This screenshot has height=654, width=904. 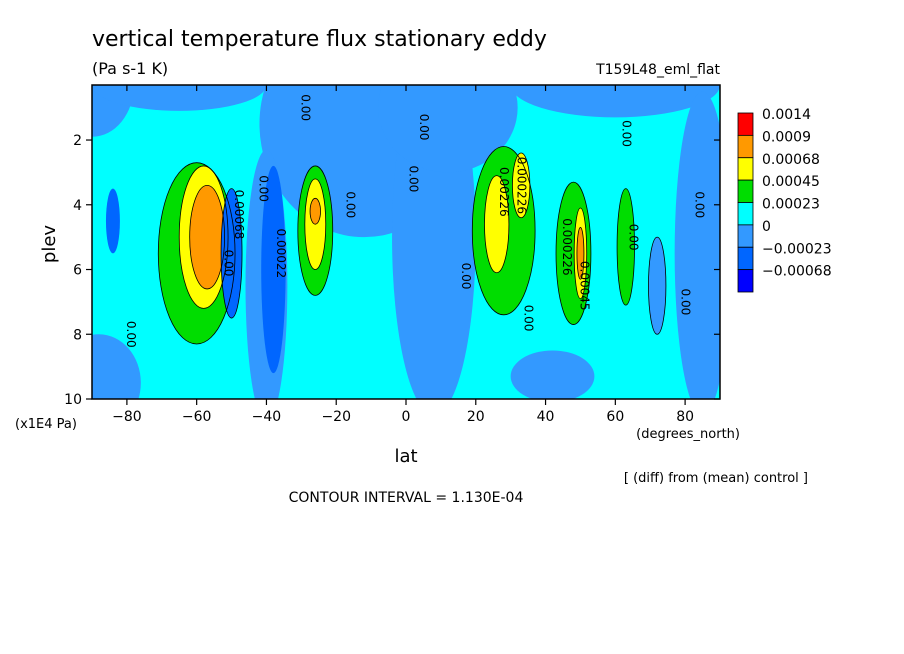 I want to click on x-axis-label: lat, so click(x=405, y=456).